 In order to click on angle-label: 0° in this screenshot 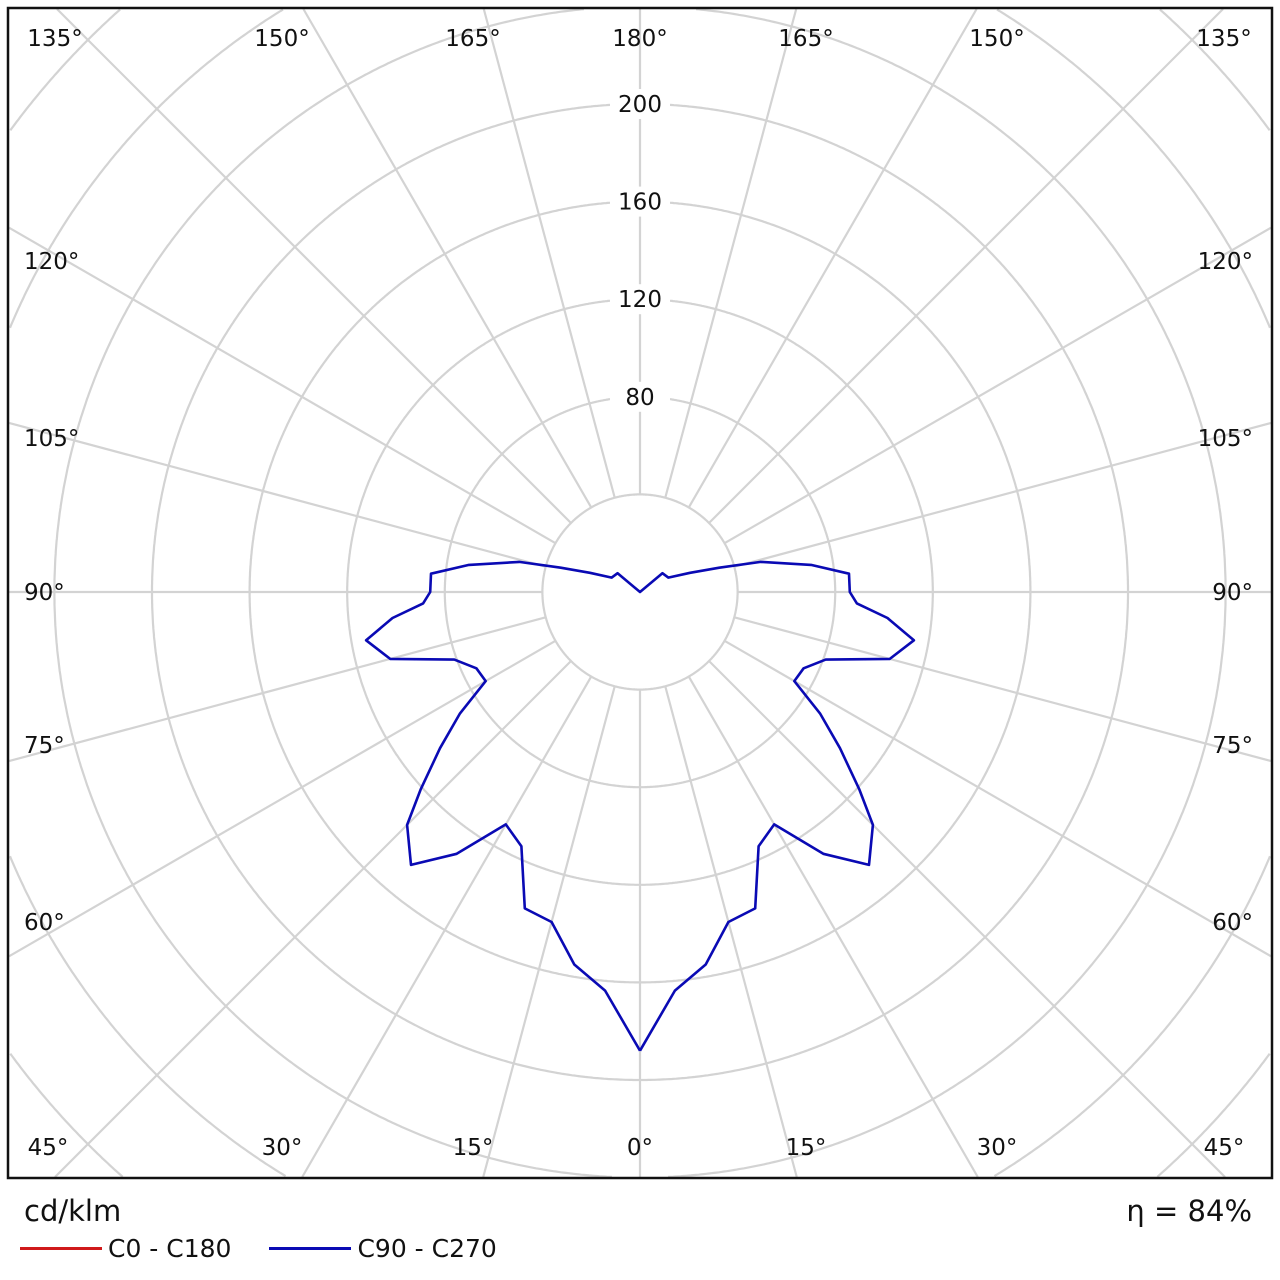, I will do `click(640, 1148)`.